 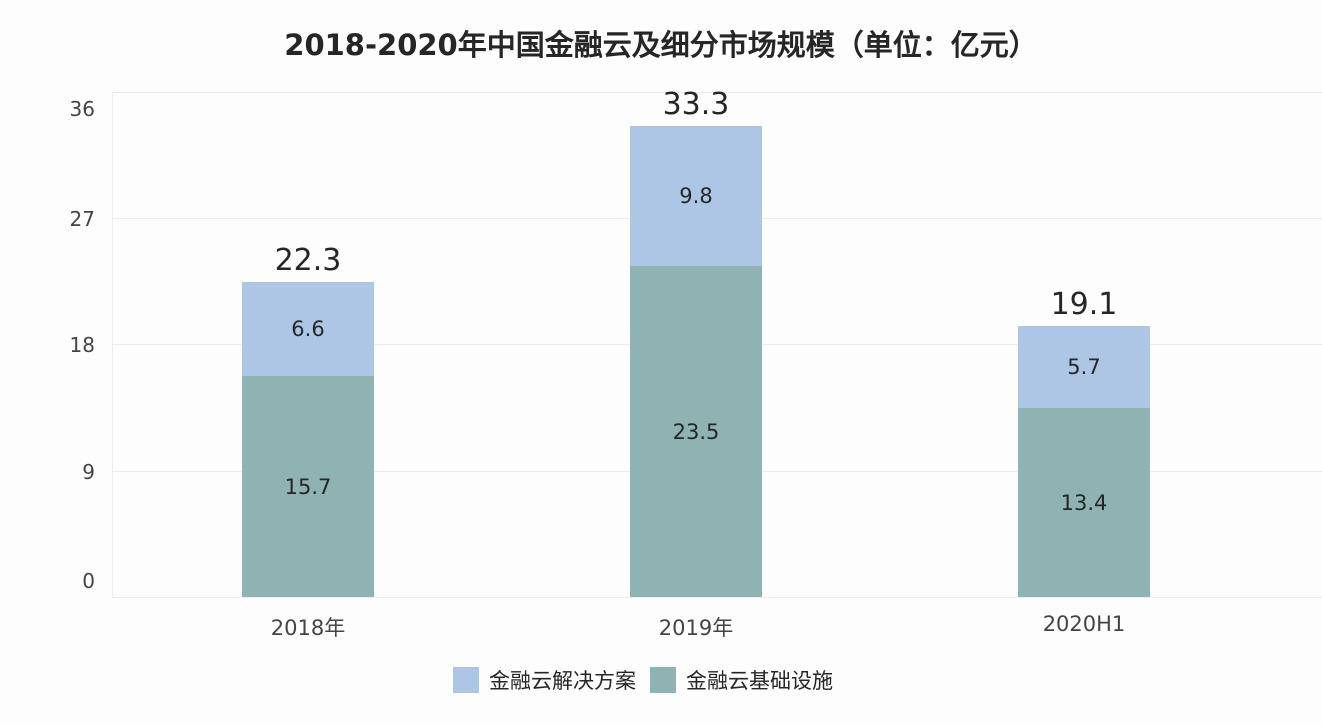 I want to click on bar-2018: 6.6 15.7, so click(x=308, y=439).